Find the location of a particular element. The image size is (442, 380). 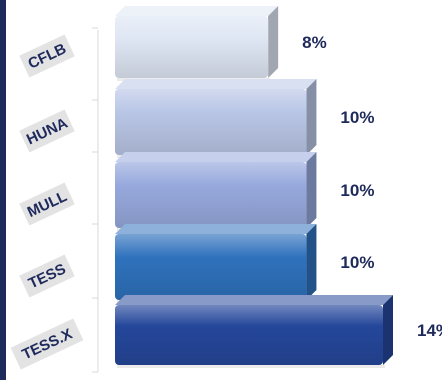

bar-tess-x is located at coordinates (254, 331).